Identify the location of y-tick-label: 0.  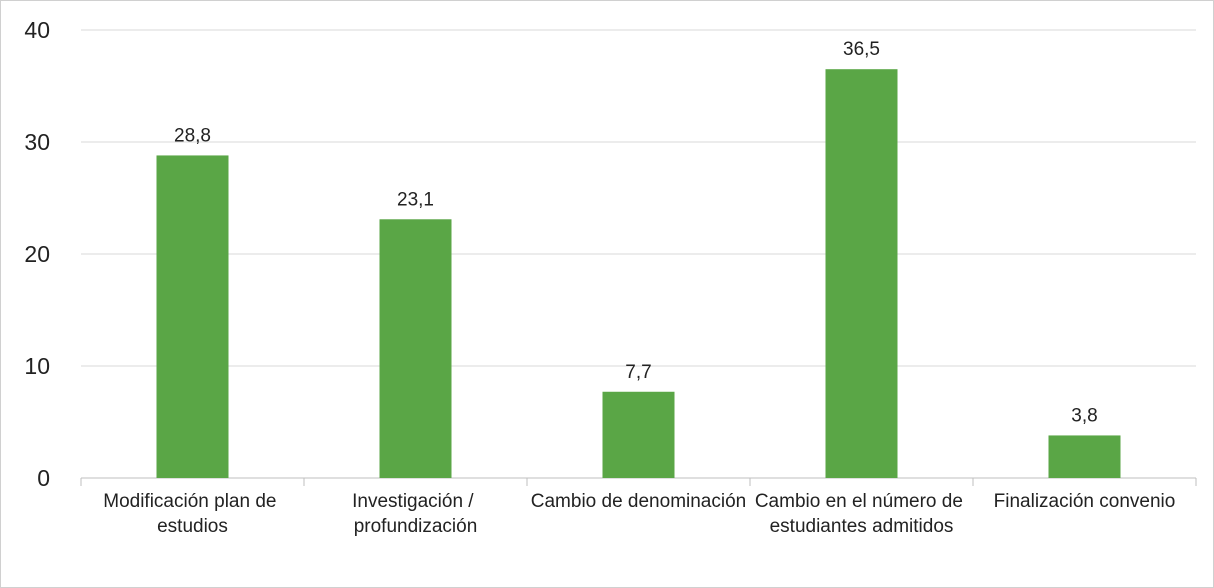
(43, 478).